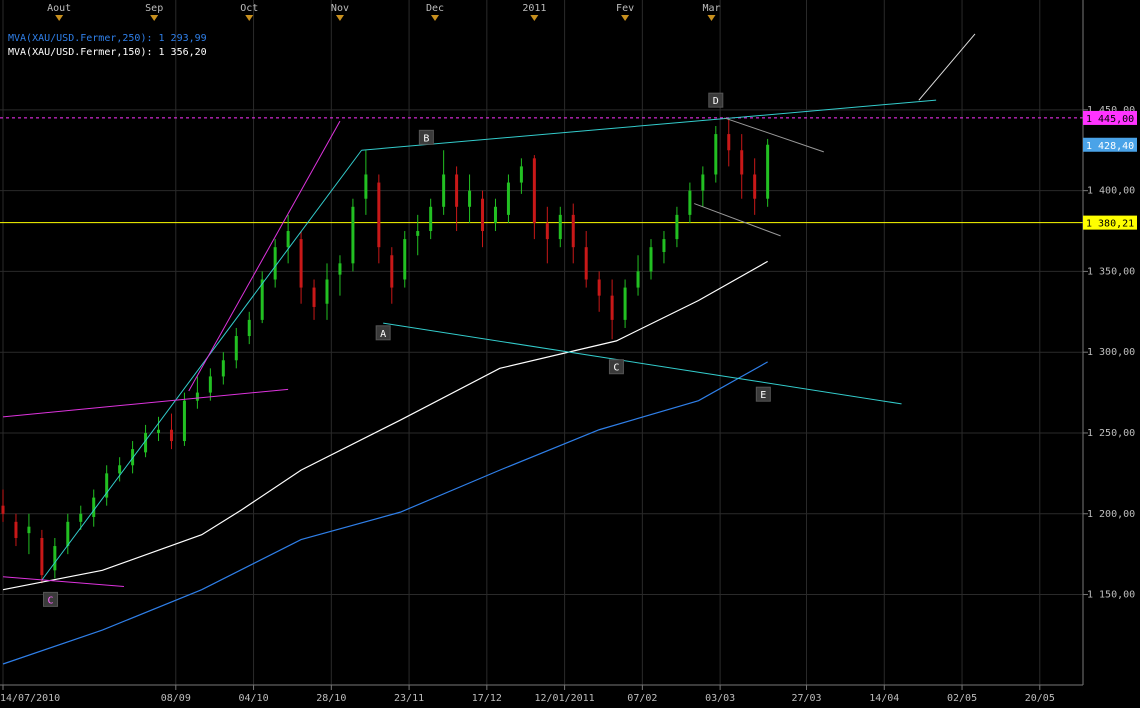  Describe the element at coordinates (1111, 433) in the screenshot. I see `y-tick-label: 1 250,00` at that location.